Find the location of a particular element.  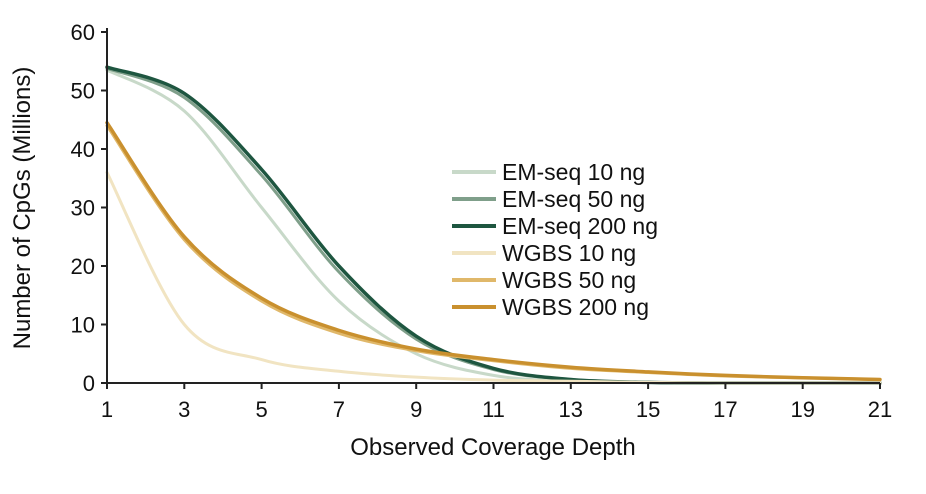

x-tick-label: 21 is located at coordinates (880, 409).